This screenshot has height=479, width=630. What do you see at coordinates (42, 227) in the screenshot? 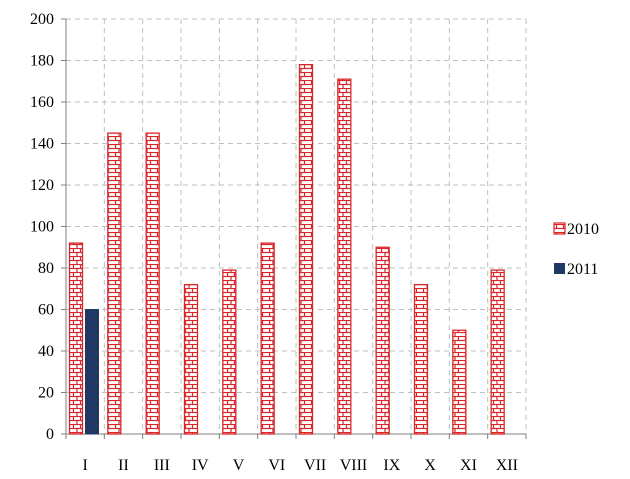
I see `y-tick-label: 100` at bounding box center [42, 227].